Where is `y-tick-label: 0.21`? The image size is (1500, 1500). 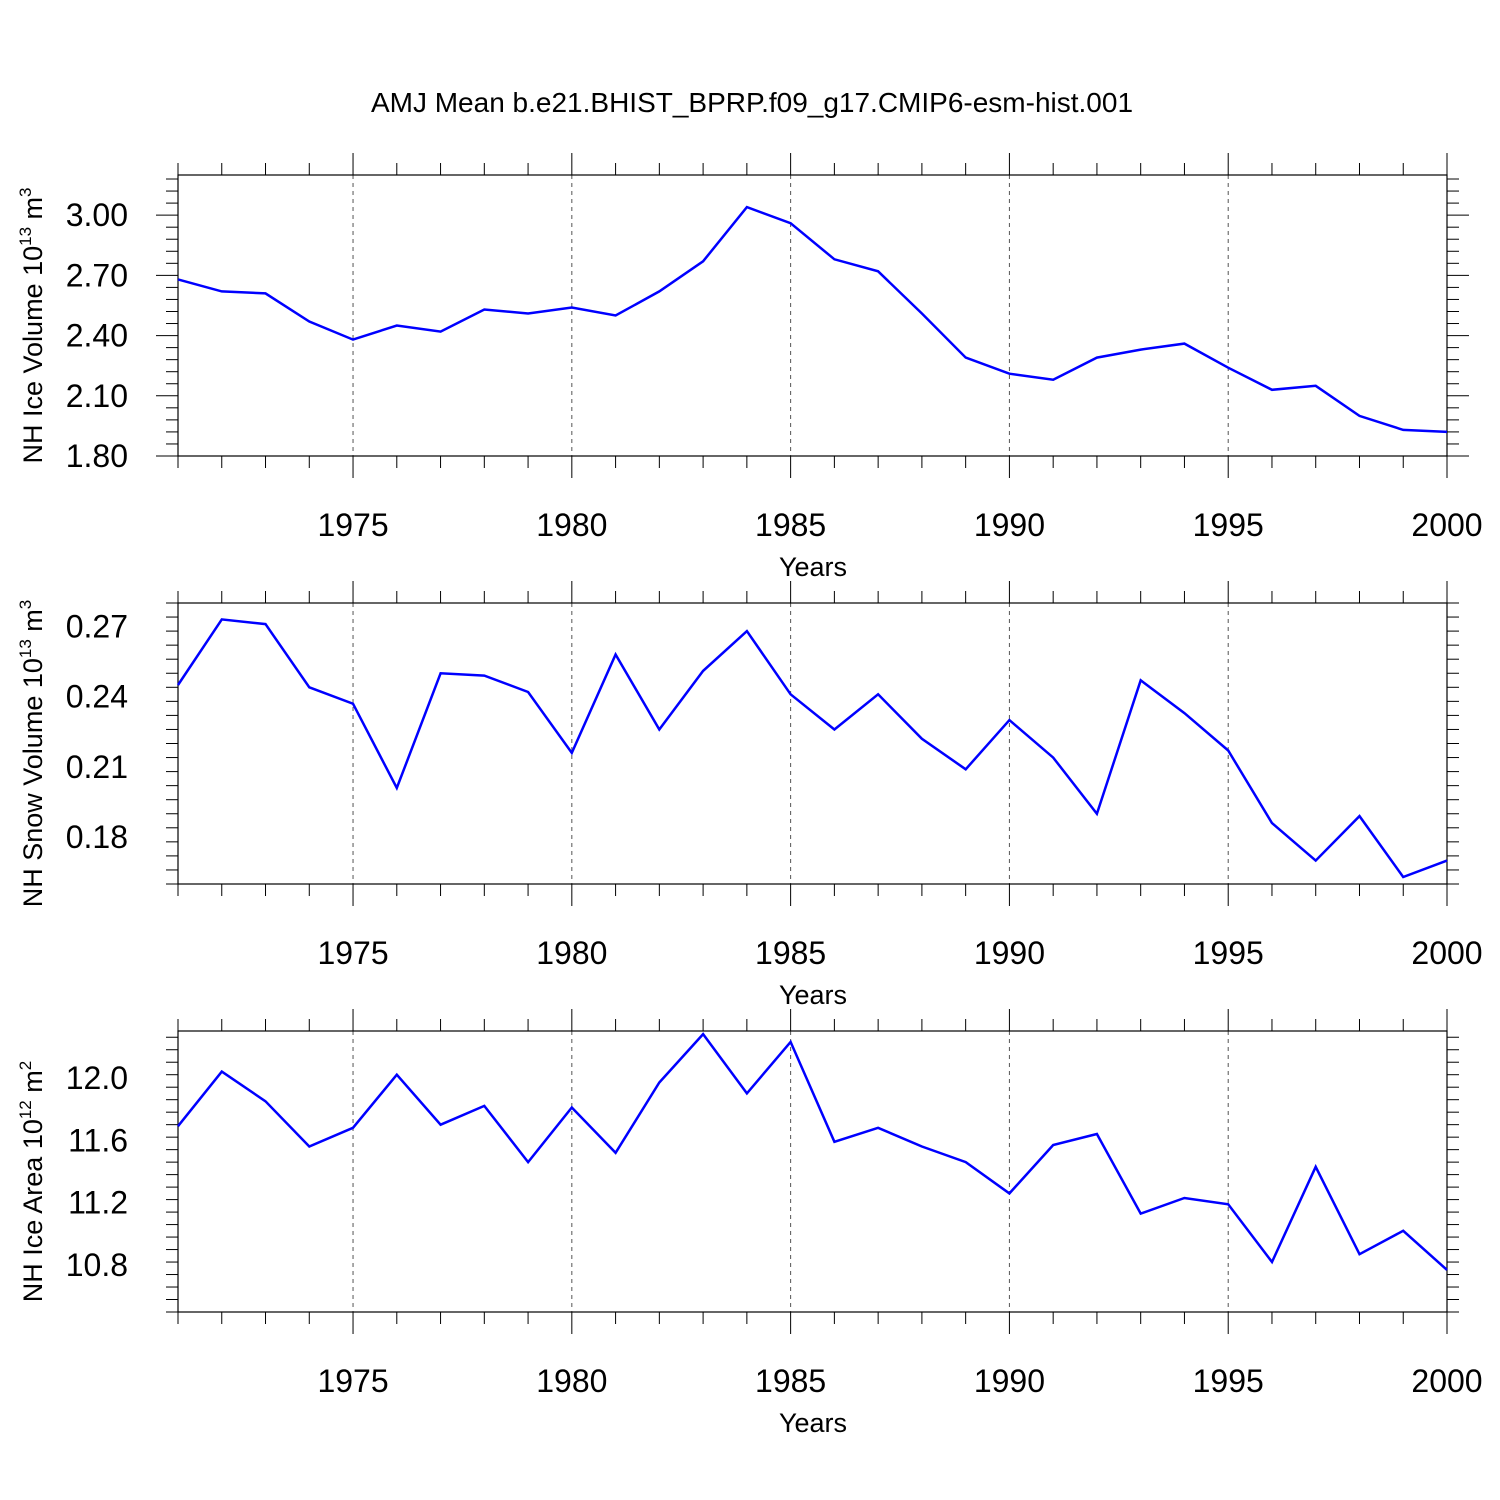
y-tick-label: 0.21 is located at coordinates (97, 767).